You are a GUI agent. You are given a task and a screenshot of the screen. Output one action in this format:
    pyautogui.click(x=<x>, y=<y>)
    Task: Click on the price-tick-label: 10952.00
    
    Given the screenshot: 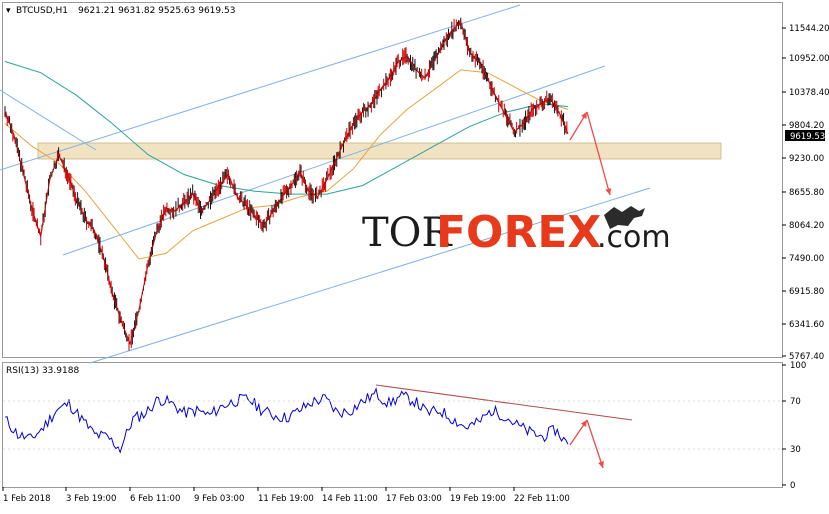 What is the action you would take?
    pyautogui.click(x=809, y=59)
    